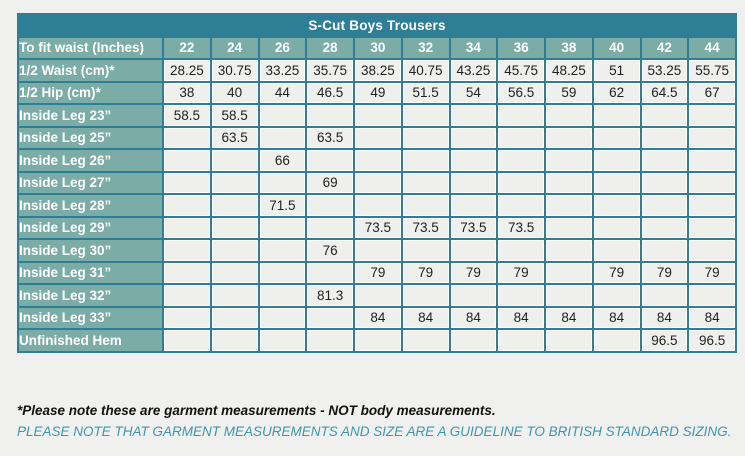 The width and height of the screenshot is (745, 456). I want to click on size-col-header: 38, so click(569, 47).